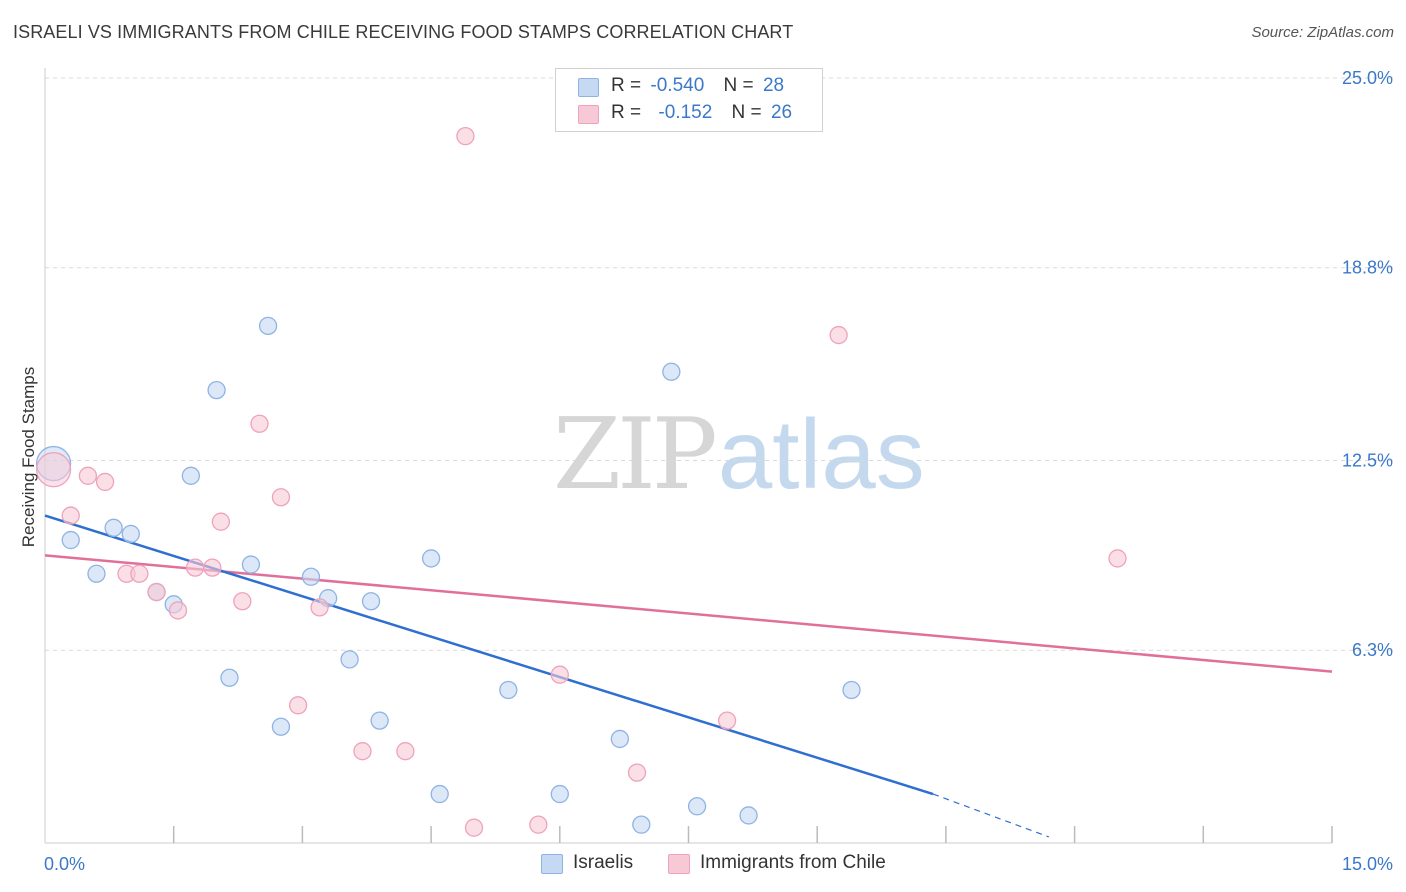  Describe the element at coordinates (64, 864) in the screenshot. I see `x-tick-label: 0.0%` at that location.